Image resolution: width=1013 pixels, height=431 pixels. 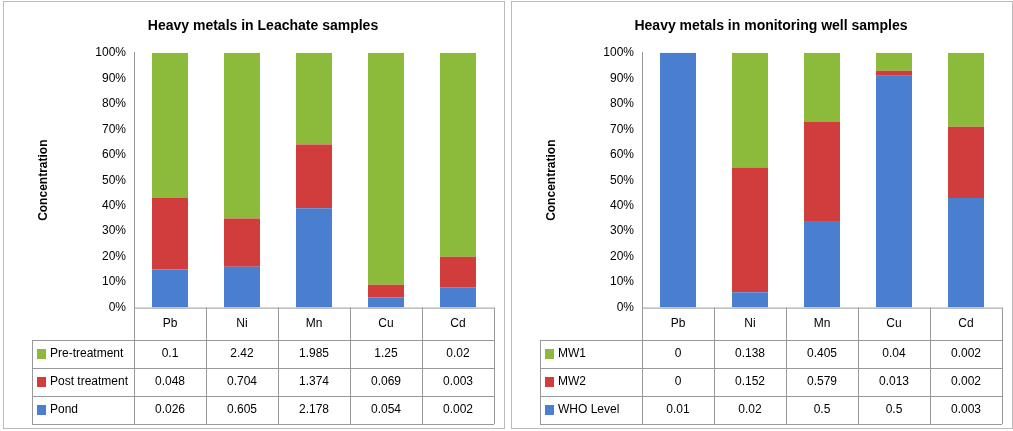 What do you see at coordinates (170, 353) in the screenshot?
I see `text: 0.1` at bounding box center [170, 353].